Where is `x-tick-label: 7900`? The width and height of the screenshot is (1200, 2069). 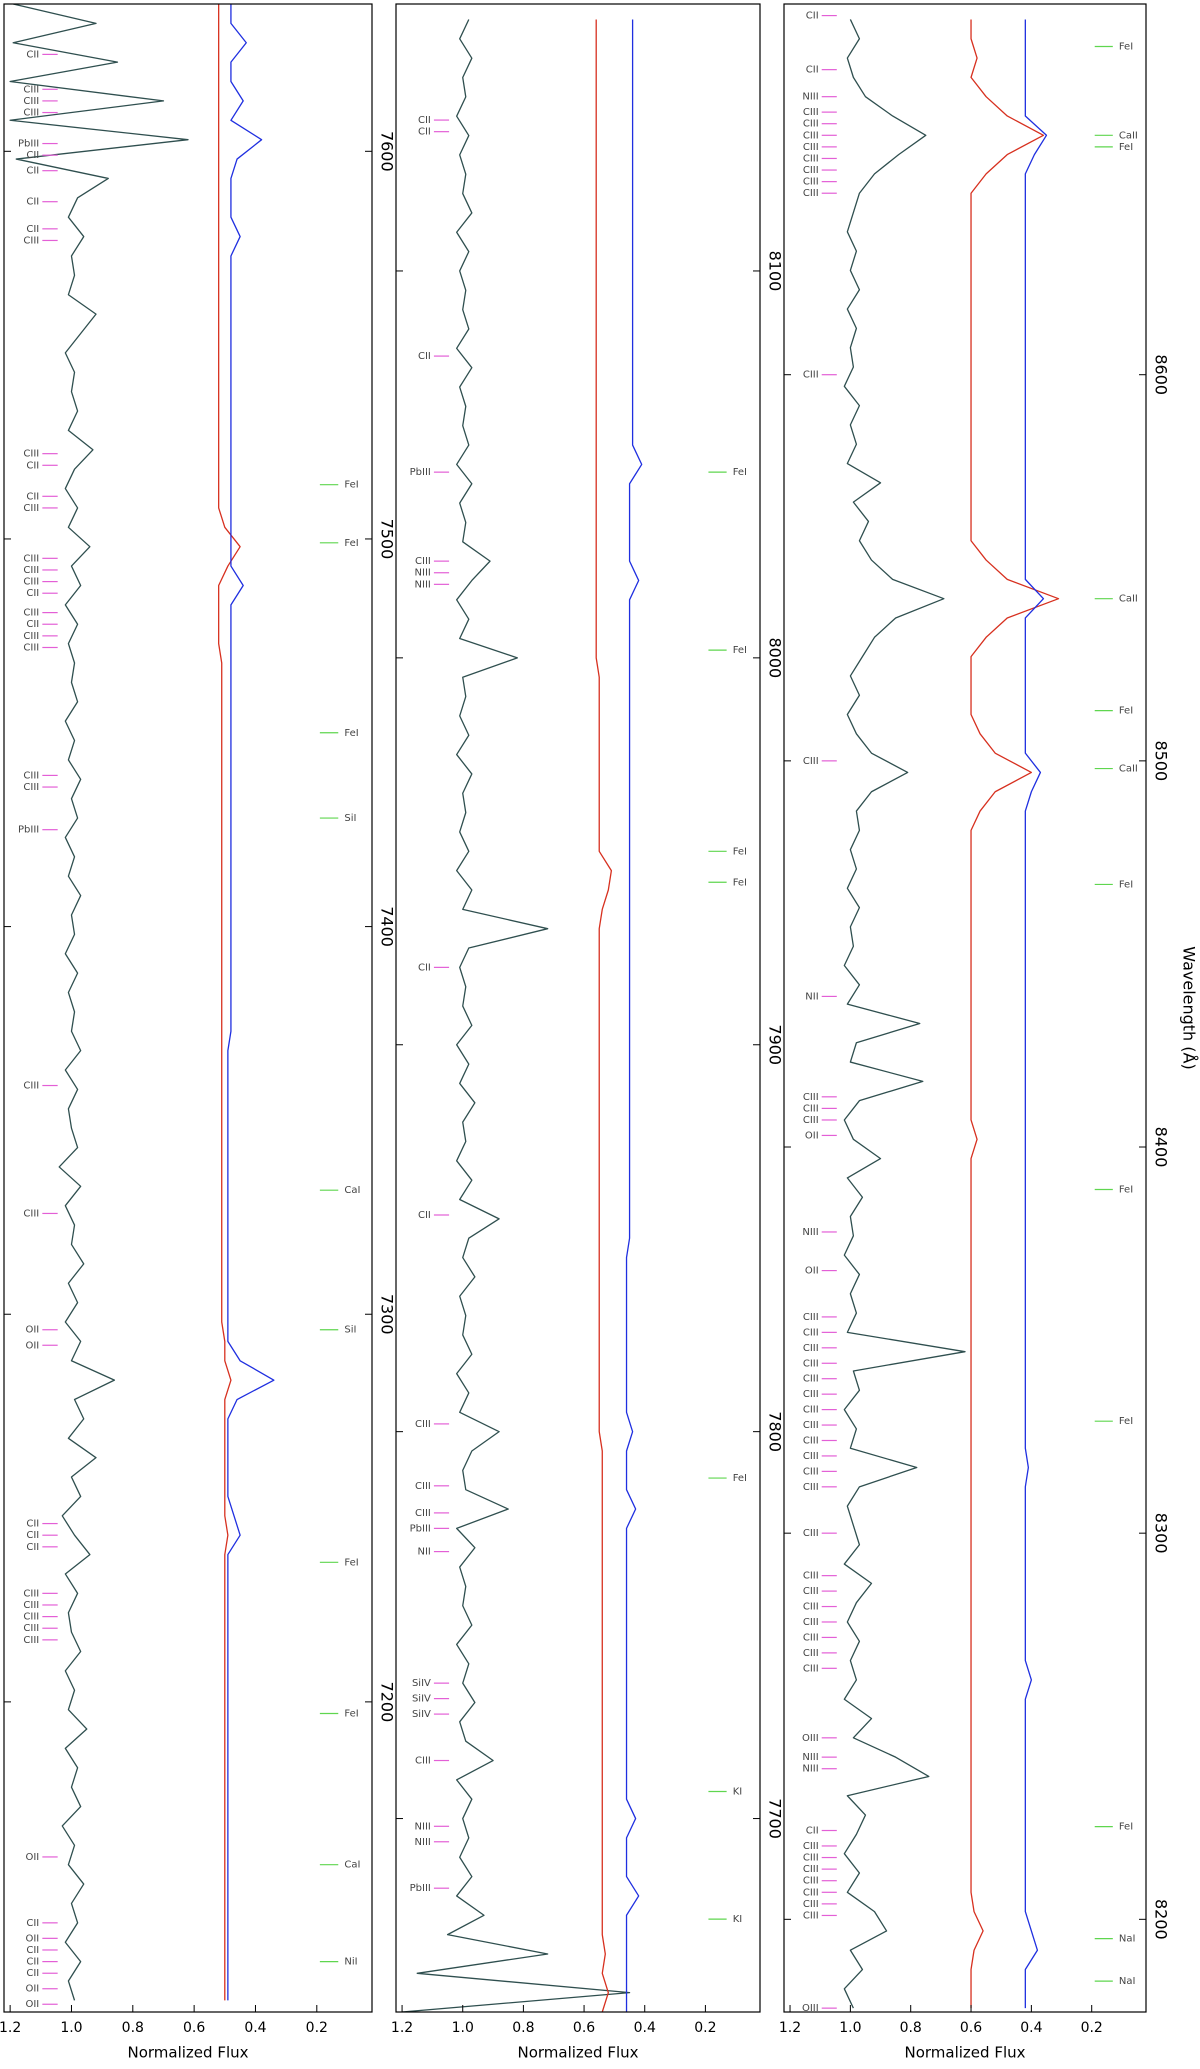
x-tick-label: 7900 is located at coordinates (775, 1044).